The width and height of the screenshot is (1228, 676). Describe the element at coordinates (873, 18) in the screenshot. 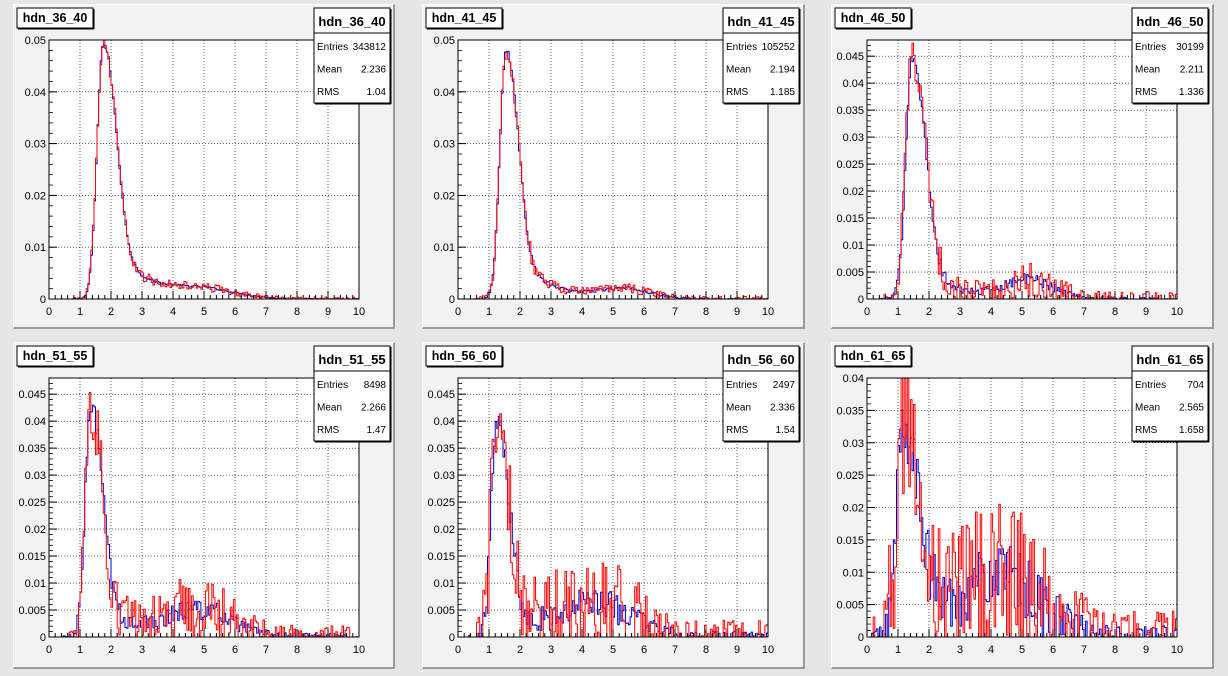

I see `histogram-title-text: hdn_46_50` at that location.